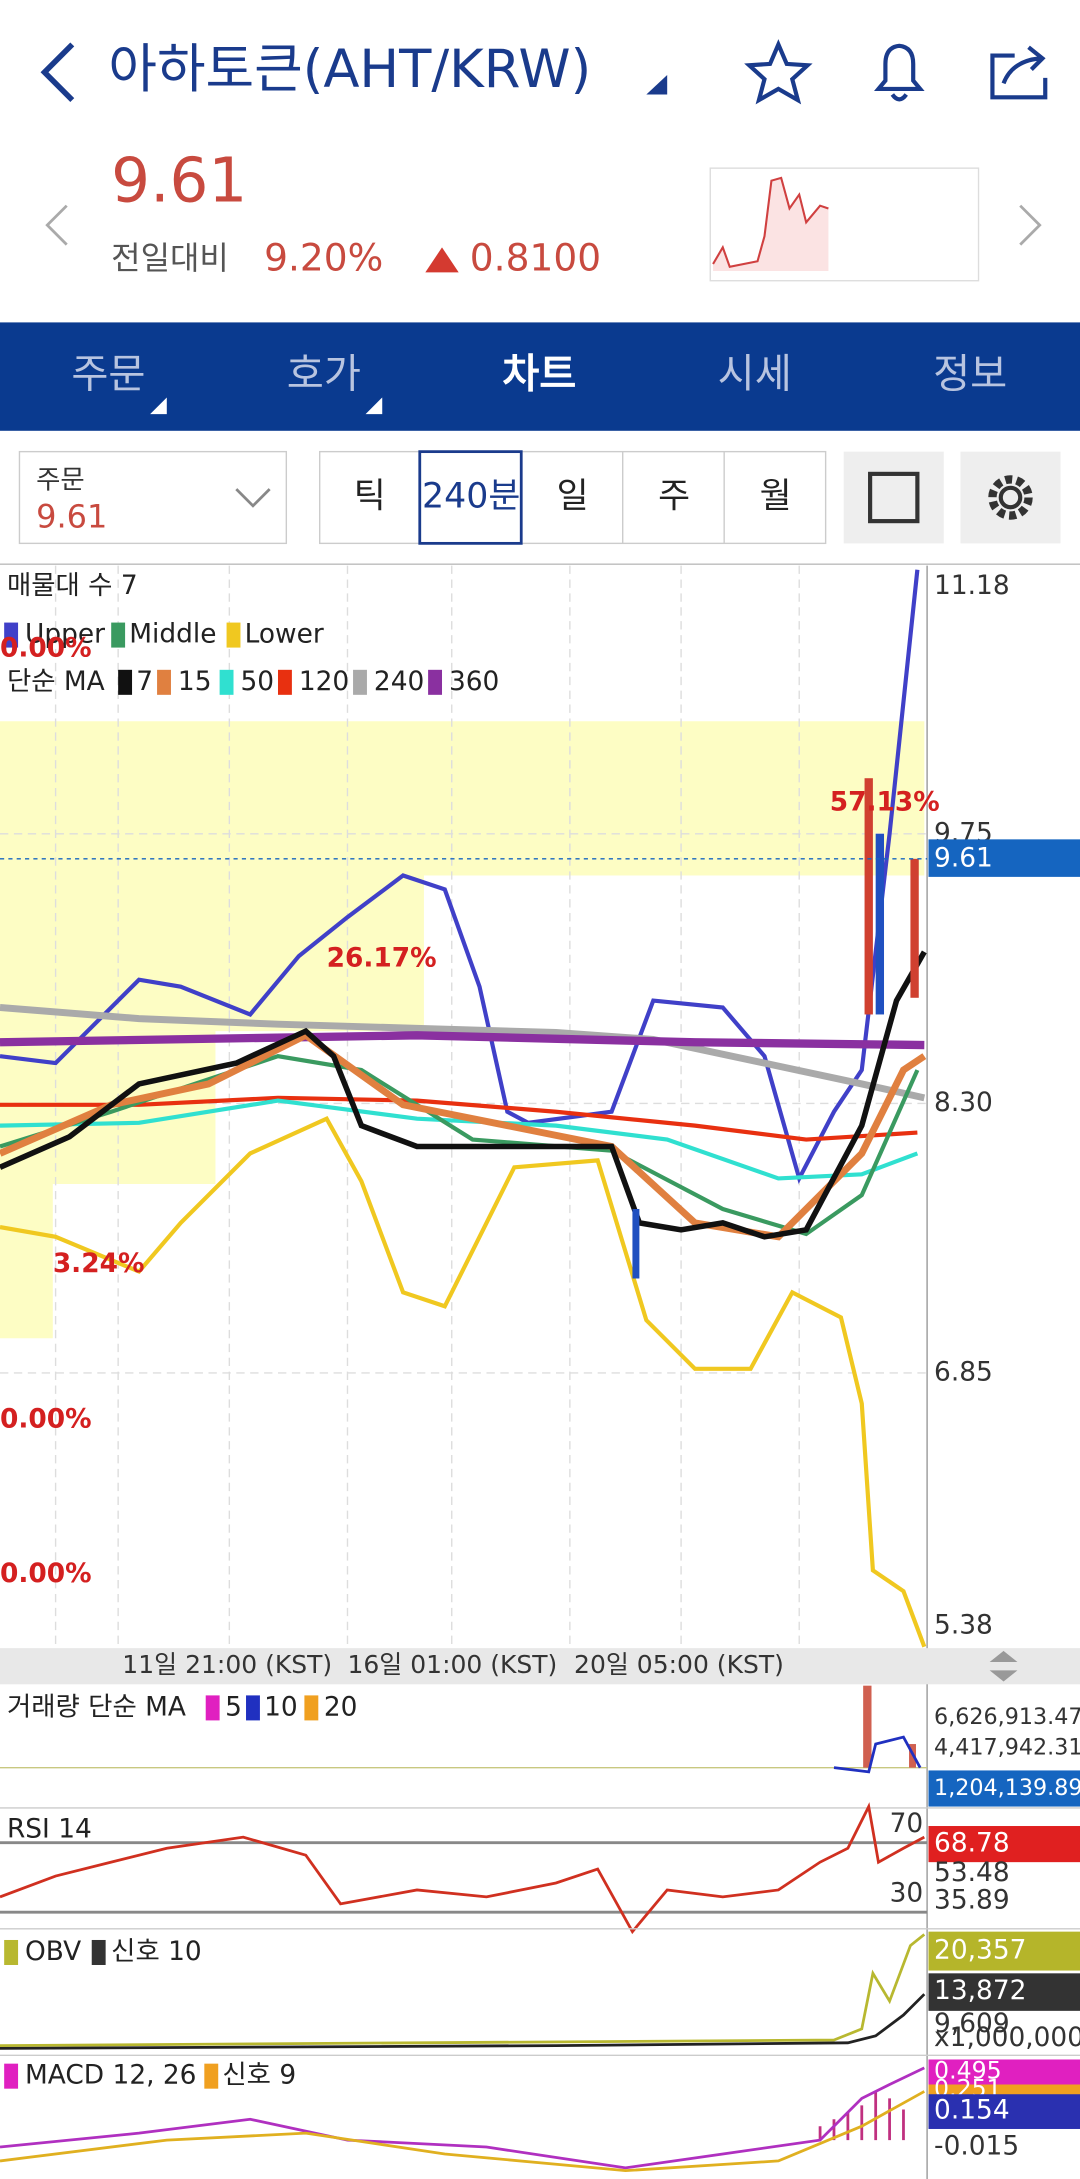 This screenshot has height=2179, width=1080. I want to click on macd-value: 0.495, so click(968, 2070).